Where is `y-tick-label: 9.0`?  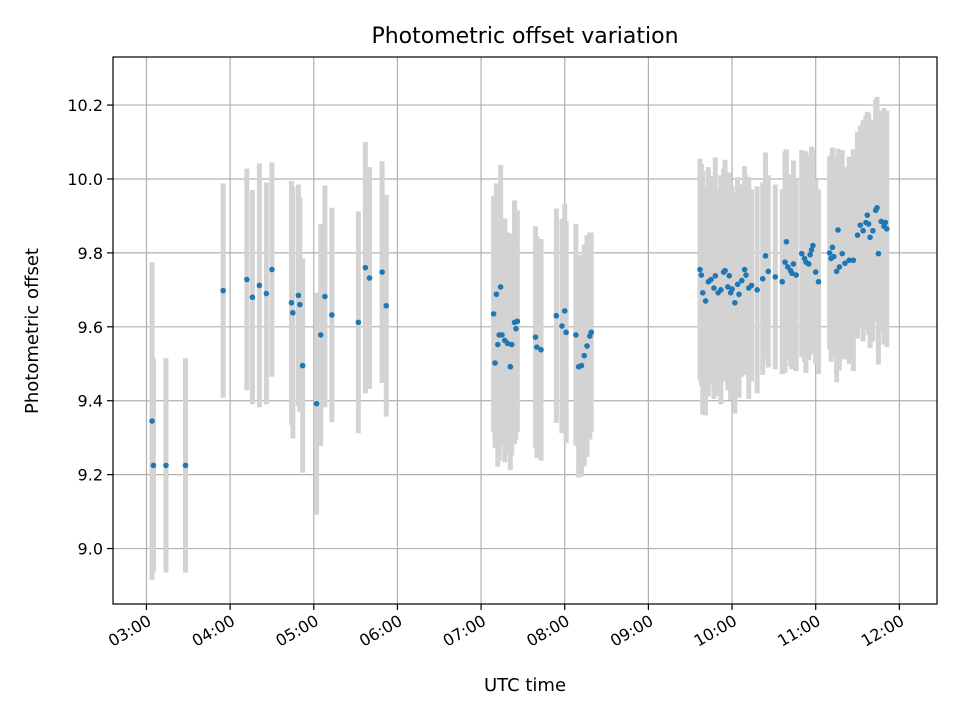
y-tick-label: 9.0 is located at coordinates (90, 549).